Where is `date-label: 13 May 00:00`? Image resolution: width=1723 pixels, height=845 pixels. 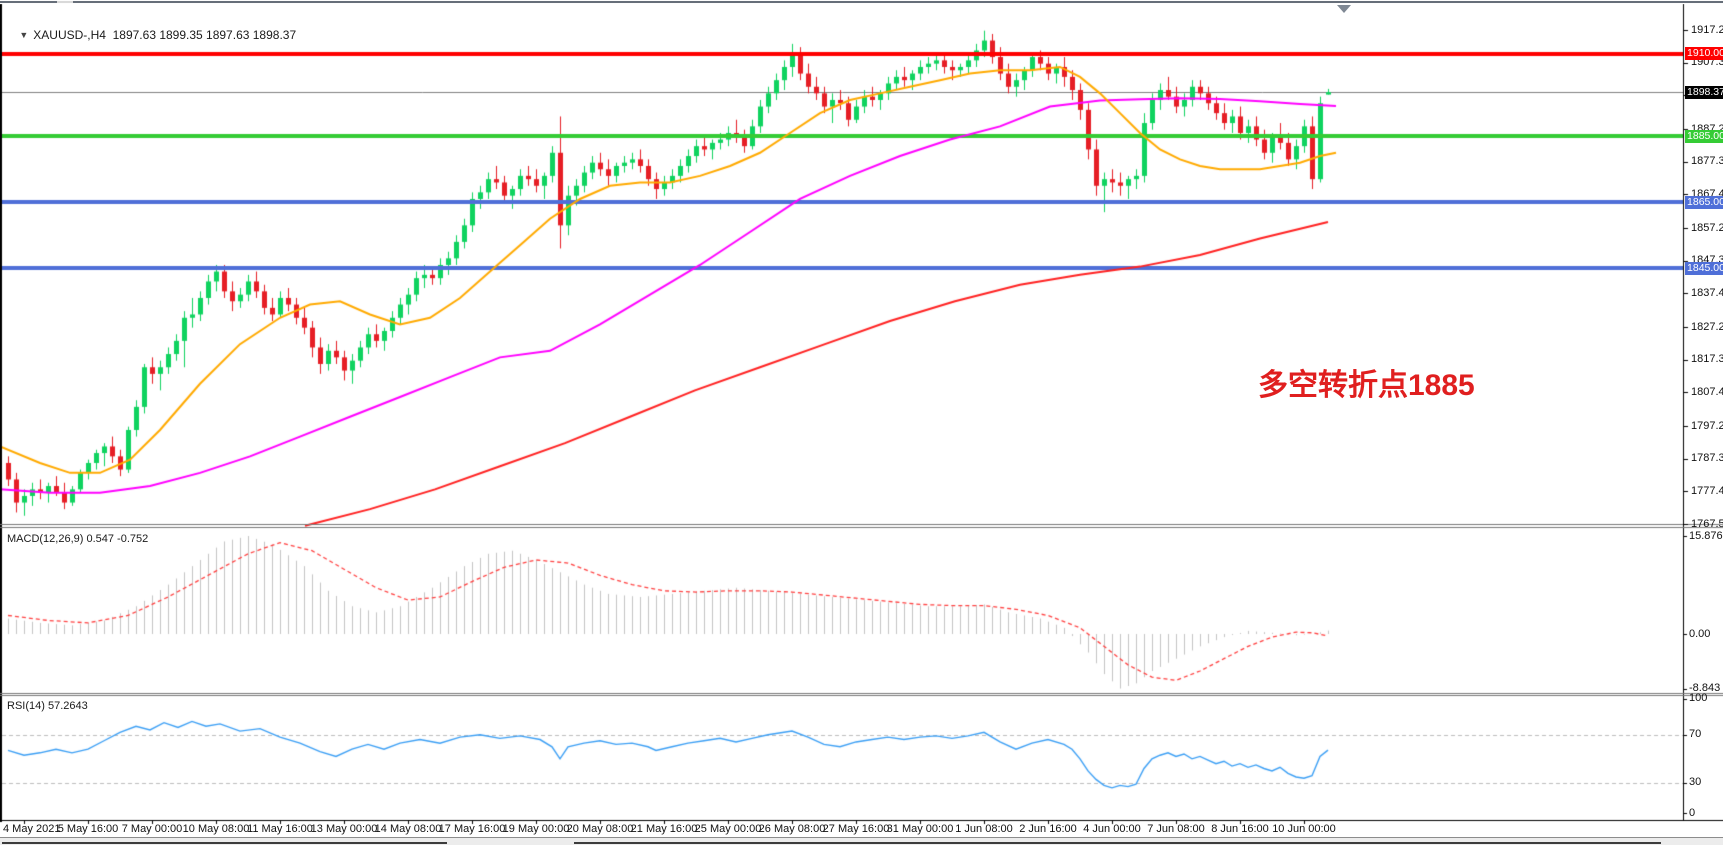 date-label: 13 May 00:00 is located at coordinates (344, 829).